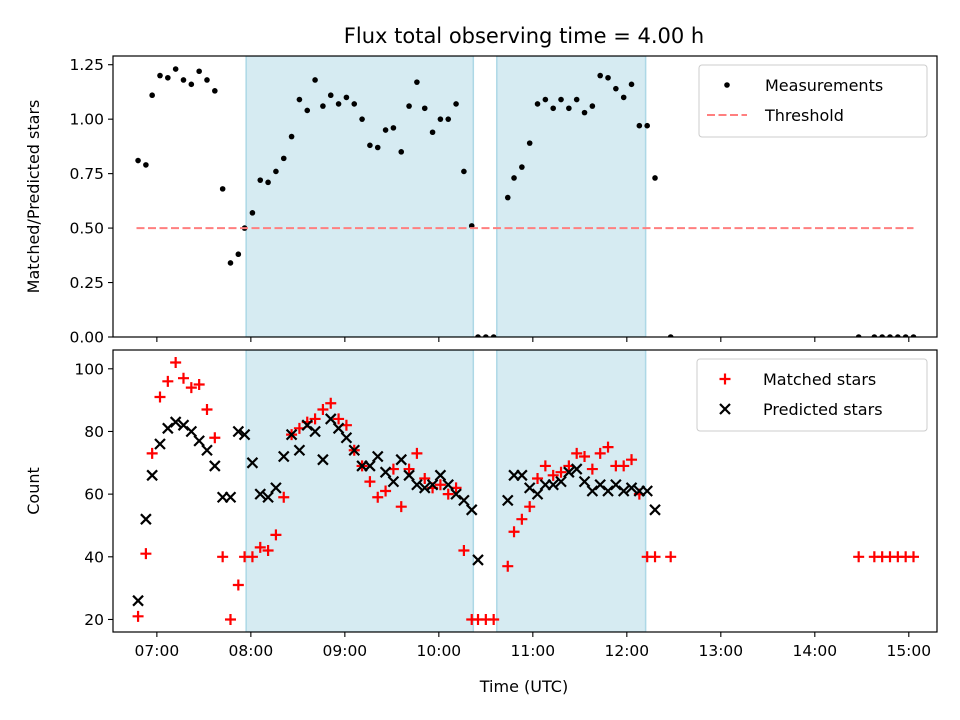  What do you see at coordinates (725, 379) in the screenshot?
I see `legend-marker-matched-stars` at bounding box center [725, 379].